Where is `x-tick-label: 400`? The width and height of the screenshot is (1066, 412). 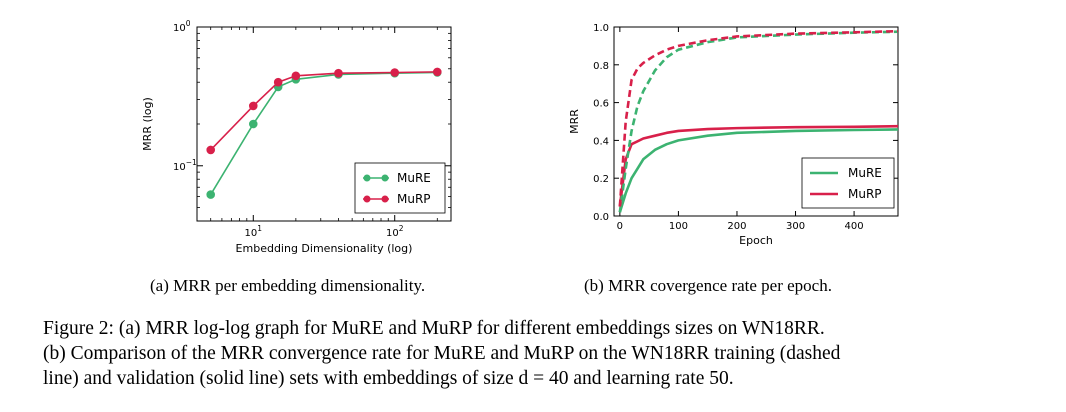
x-tick-label: 400 is located at coordinates (854, 226).